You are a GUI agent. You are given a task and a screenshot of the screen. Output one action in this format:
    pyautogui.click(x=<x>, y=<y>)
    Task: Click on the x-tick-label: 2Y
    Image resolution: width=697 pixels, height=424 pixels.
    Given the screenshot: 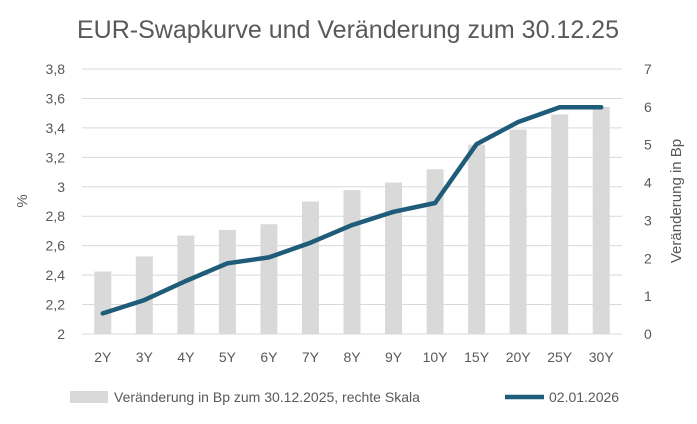 What is the action you would take?
    pyautogui.click(x=103, y=357)
    